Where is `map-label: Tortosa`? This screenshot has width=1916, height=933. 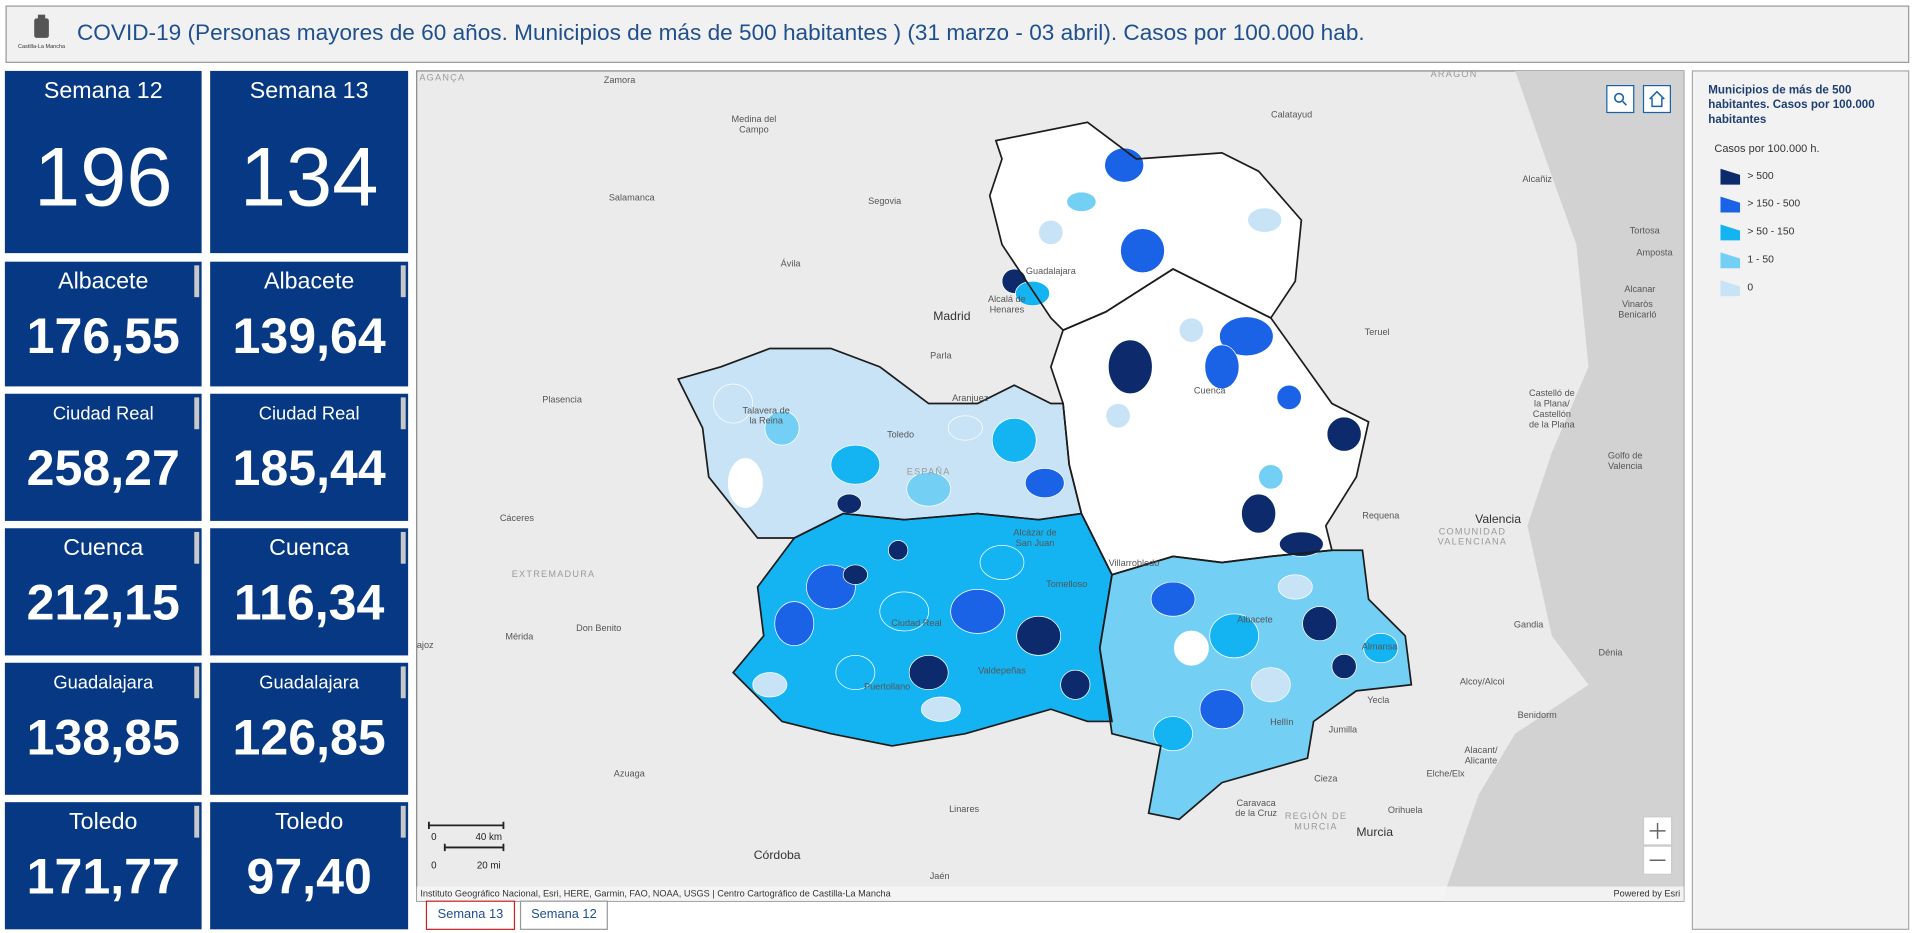
map-label: Tortosa is located at coordinates (1645, 231).